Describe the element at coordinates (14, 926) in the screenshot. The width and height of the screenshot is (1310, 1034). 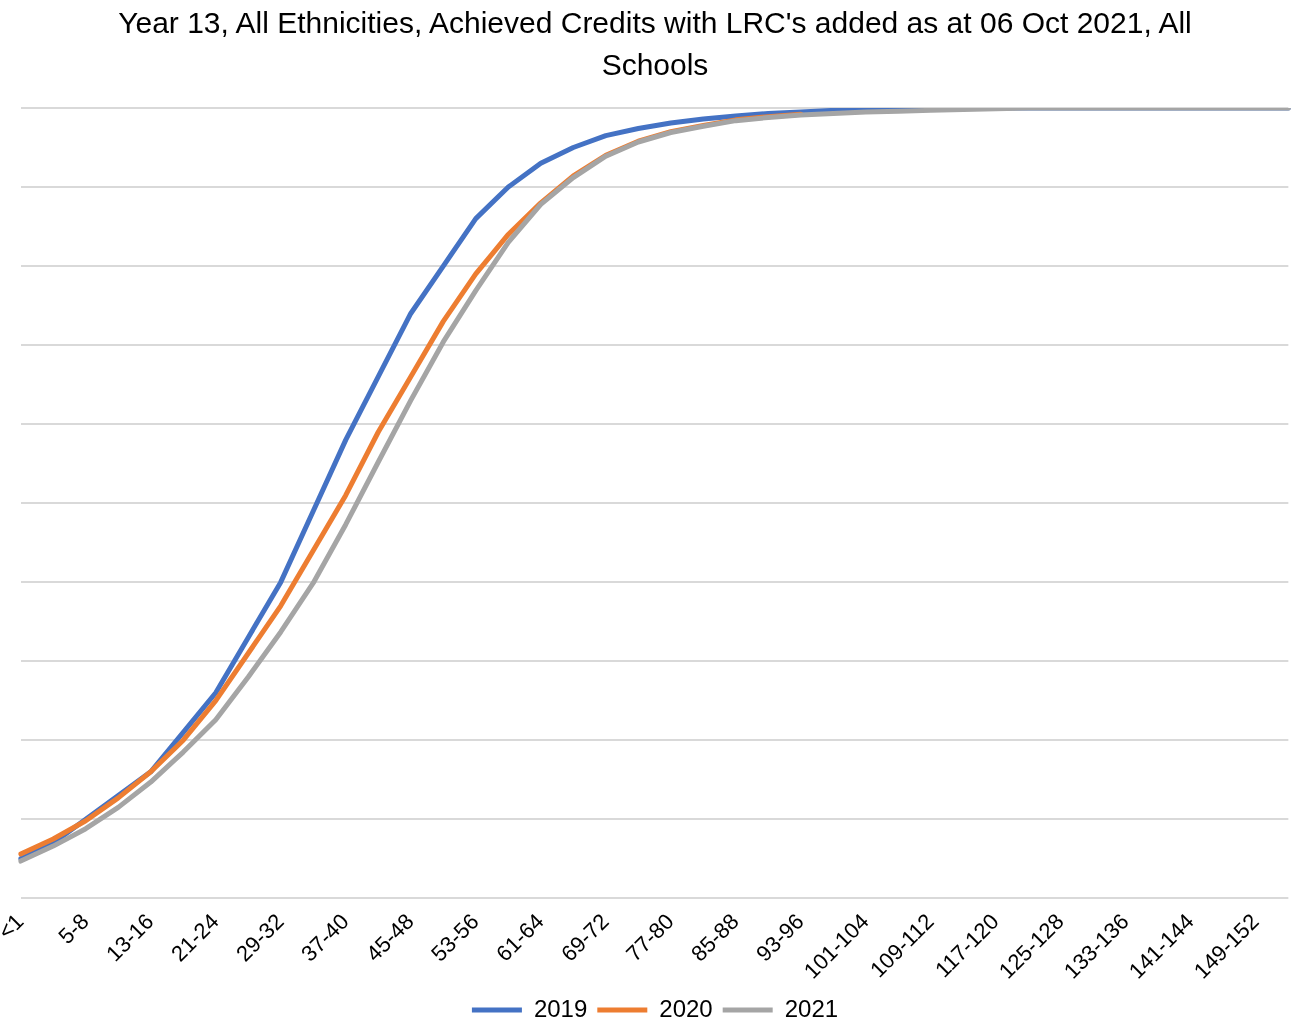
I see `x-tick-label: <1` at that location.